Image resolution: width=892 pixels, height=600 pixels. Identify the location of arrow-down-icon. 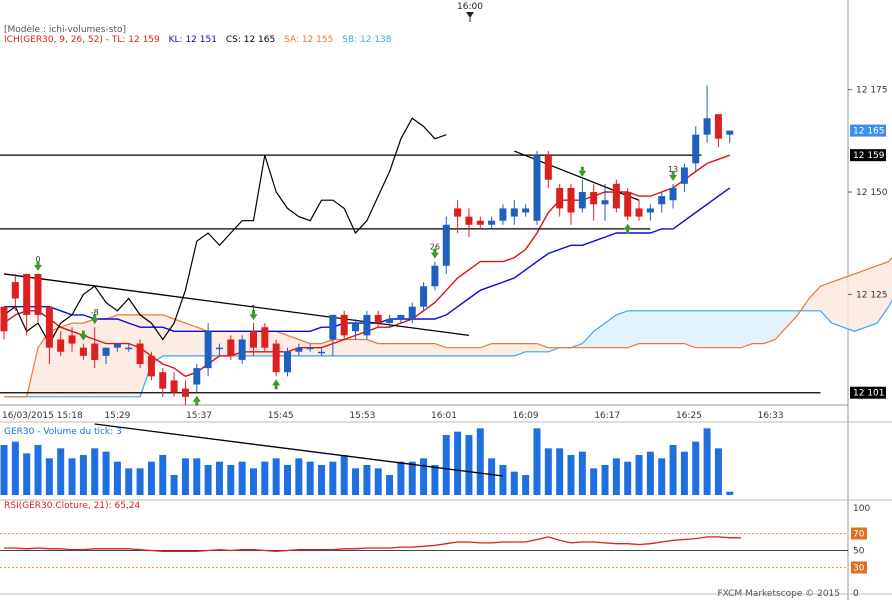
(94, 321).